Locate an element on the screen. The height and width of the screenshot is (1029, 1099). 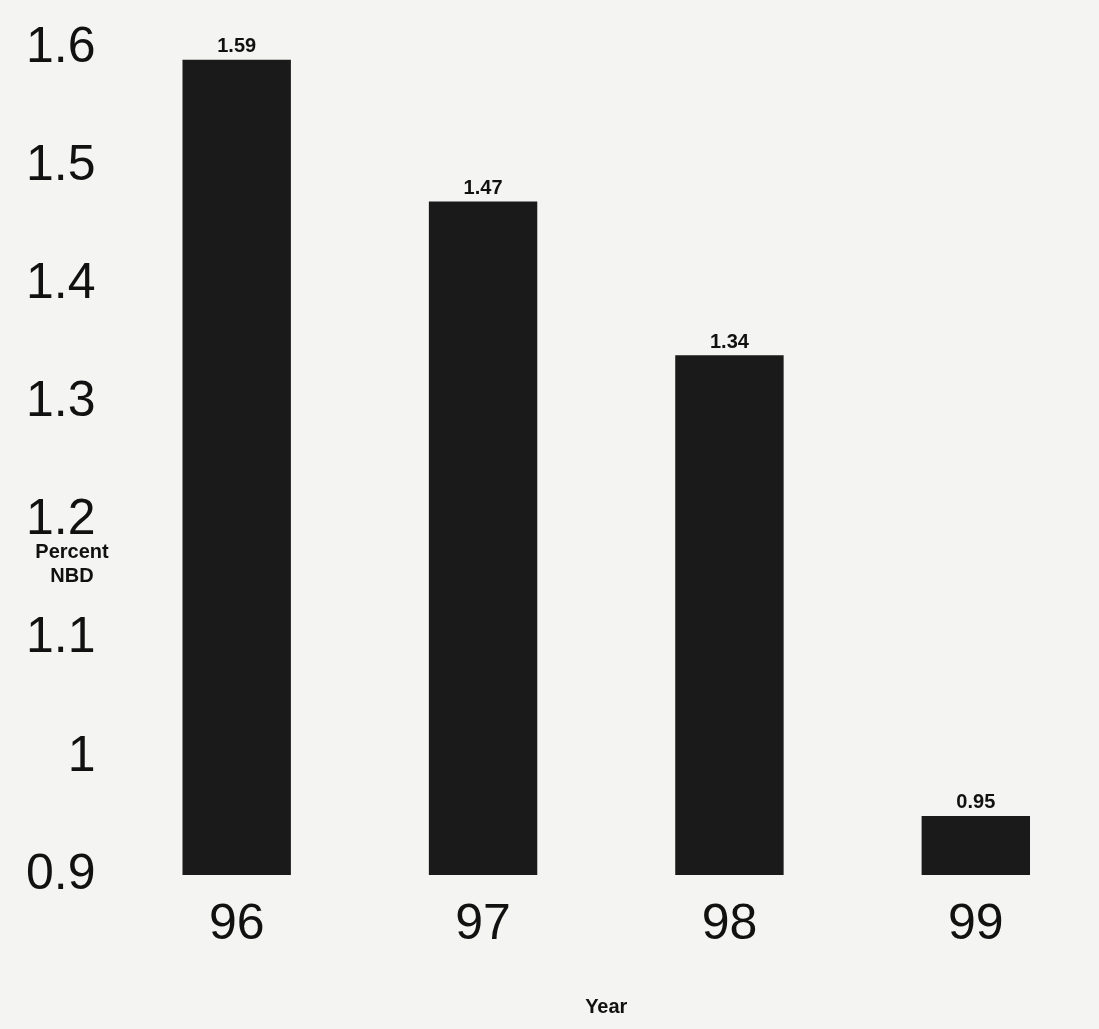
x-tick-label: 96 is located at coordinates (236, 921).